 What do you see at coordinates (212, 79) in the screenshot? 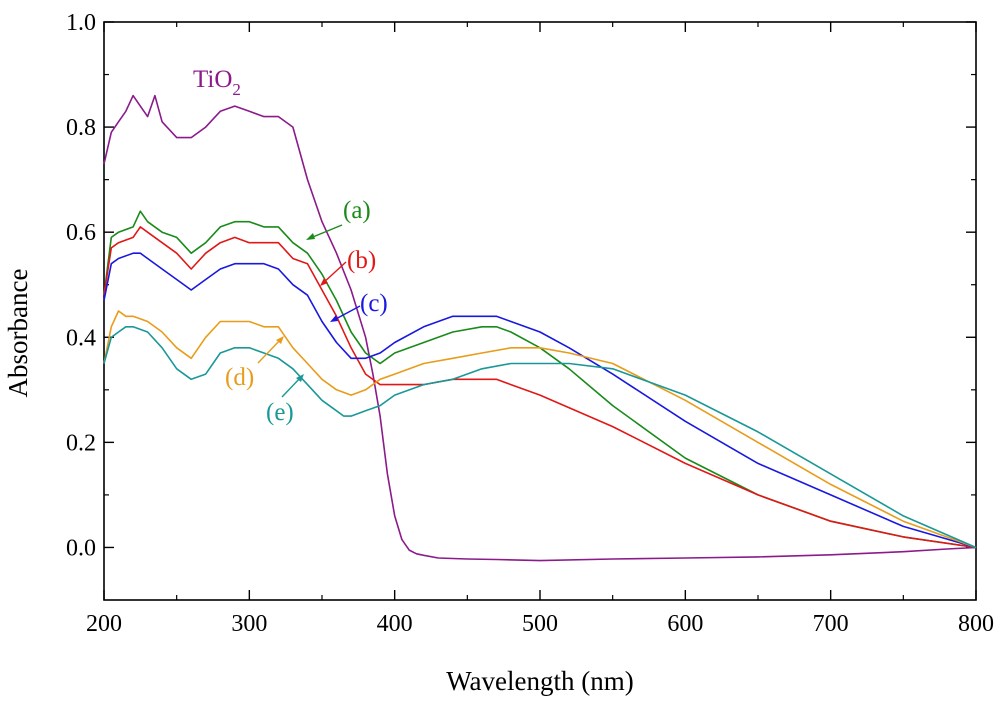
I see `tio2-label-main: TiO` at bounding box center [212, 79].